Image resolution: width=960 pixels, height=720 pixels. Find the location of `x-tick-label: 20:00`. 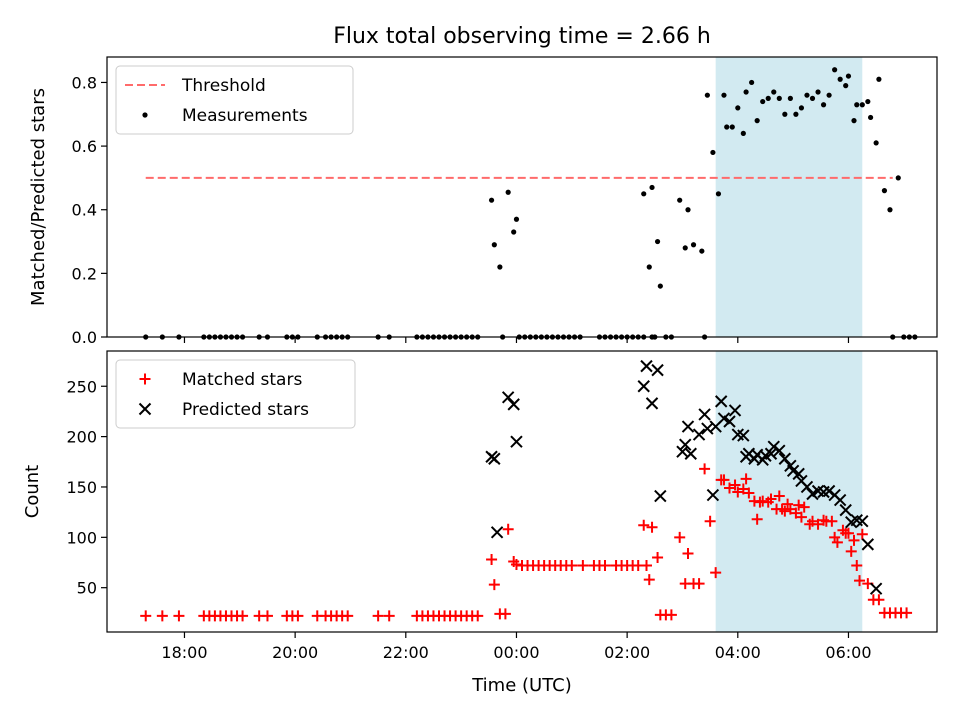

x-tick-label: 20:00 is located at coordinates (295, 652).